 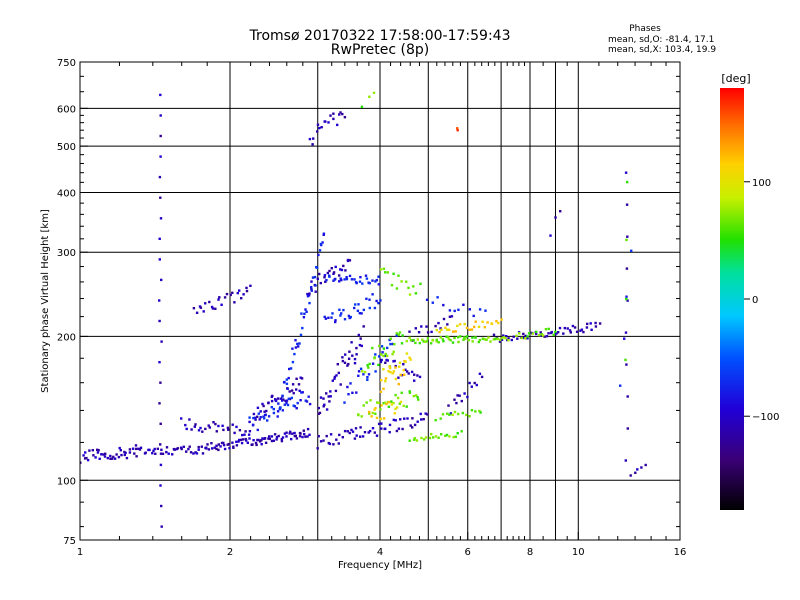 I want to click on y-tick-label: 600, so click(x=66, y=109).